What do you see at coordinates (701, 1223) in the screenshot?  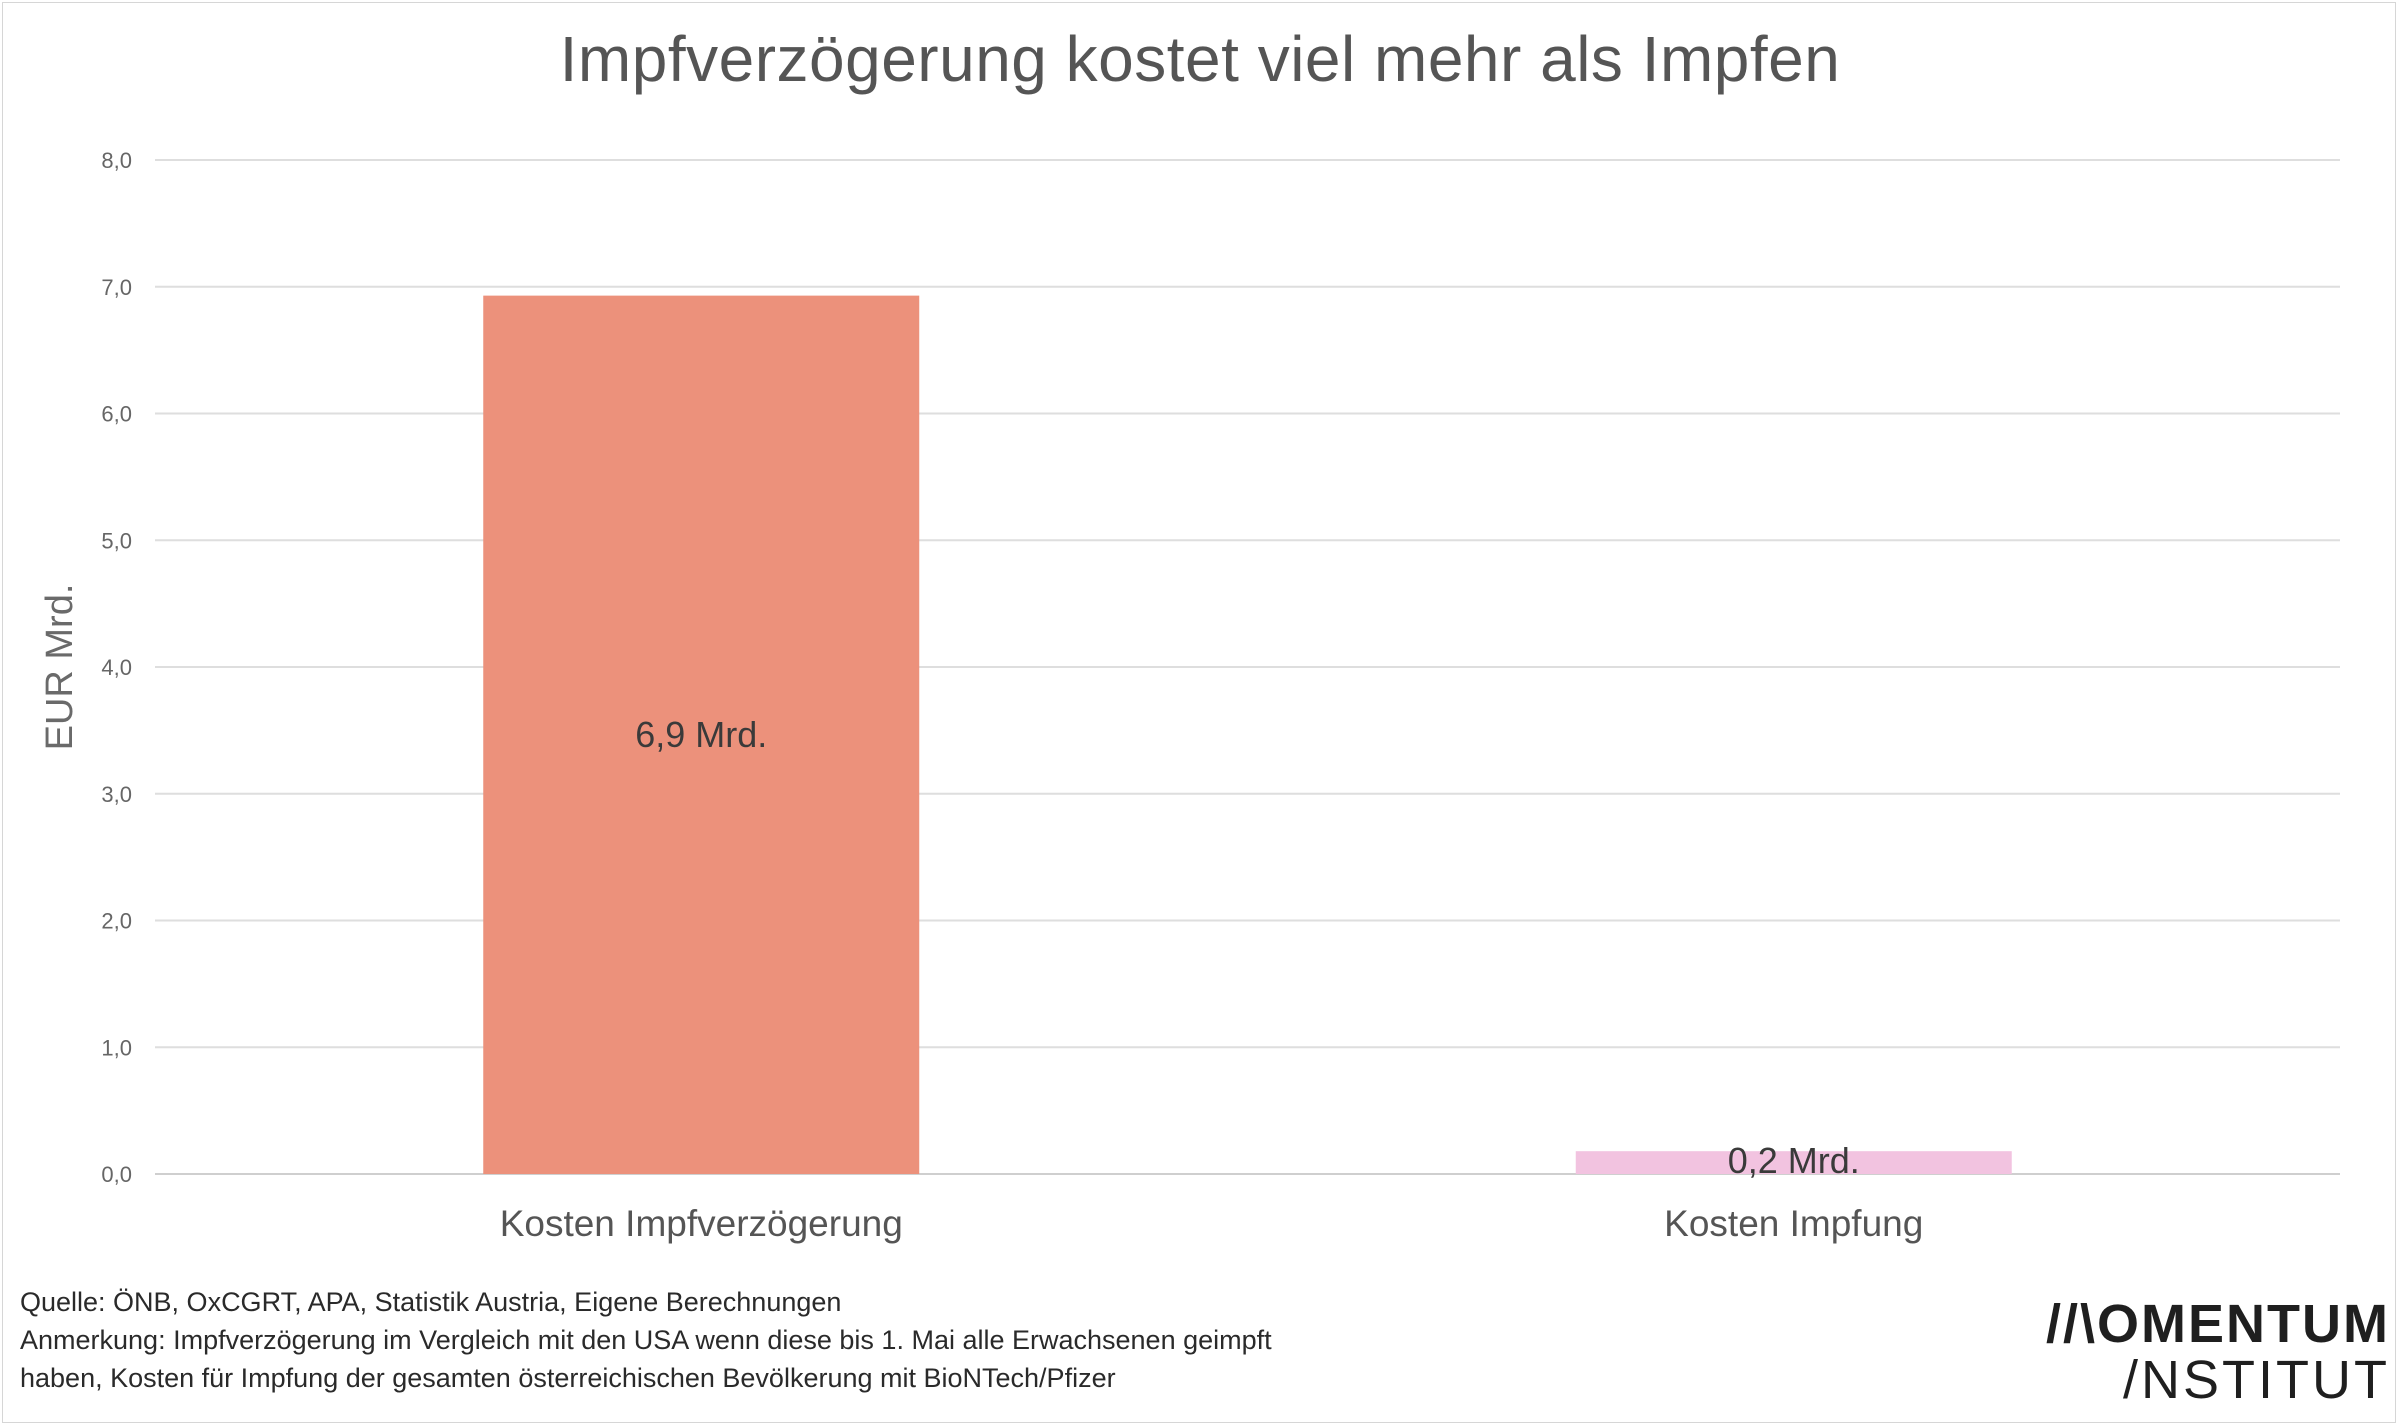 I see `x-category-label: Kosten Impfverzögerung` at bounding box center [701, 1223].